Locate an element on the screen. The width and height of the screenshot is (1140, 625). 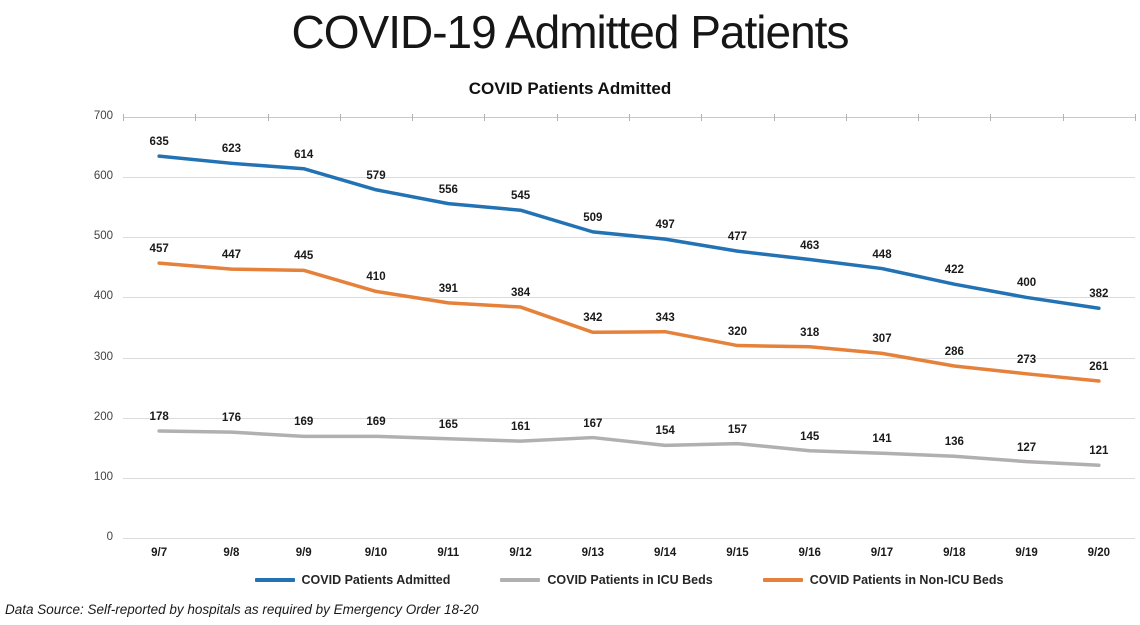
data-label: 382 is located at coordinates (1099, 294).